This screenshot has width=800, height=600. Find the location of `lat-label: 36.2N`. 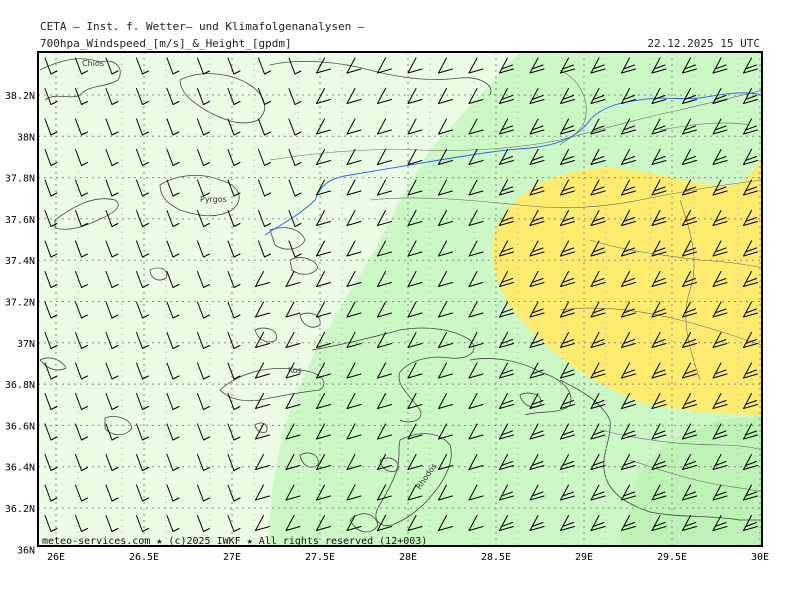

lat-label: 36.2N is located at coordinates (20, 509).